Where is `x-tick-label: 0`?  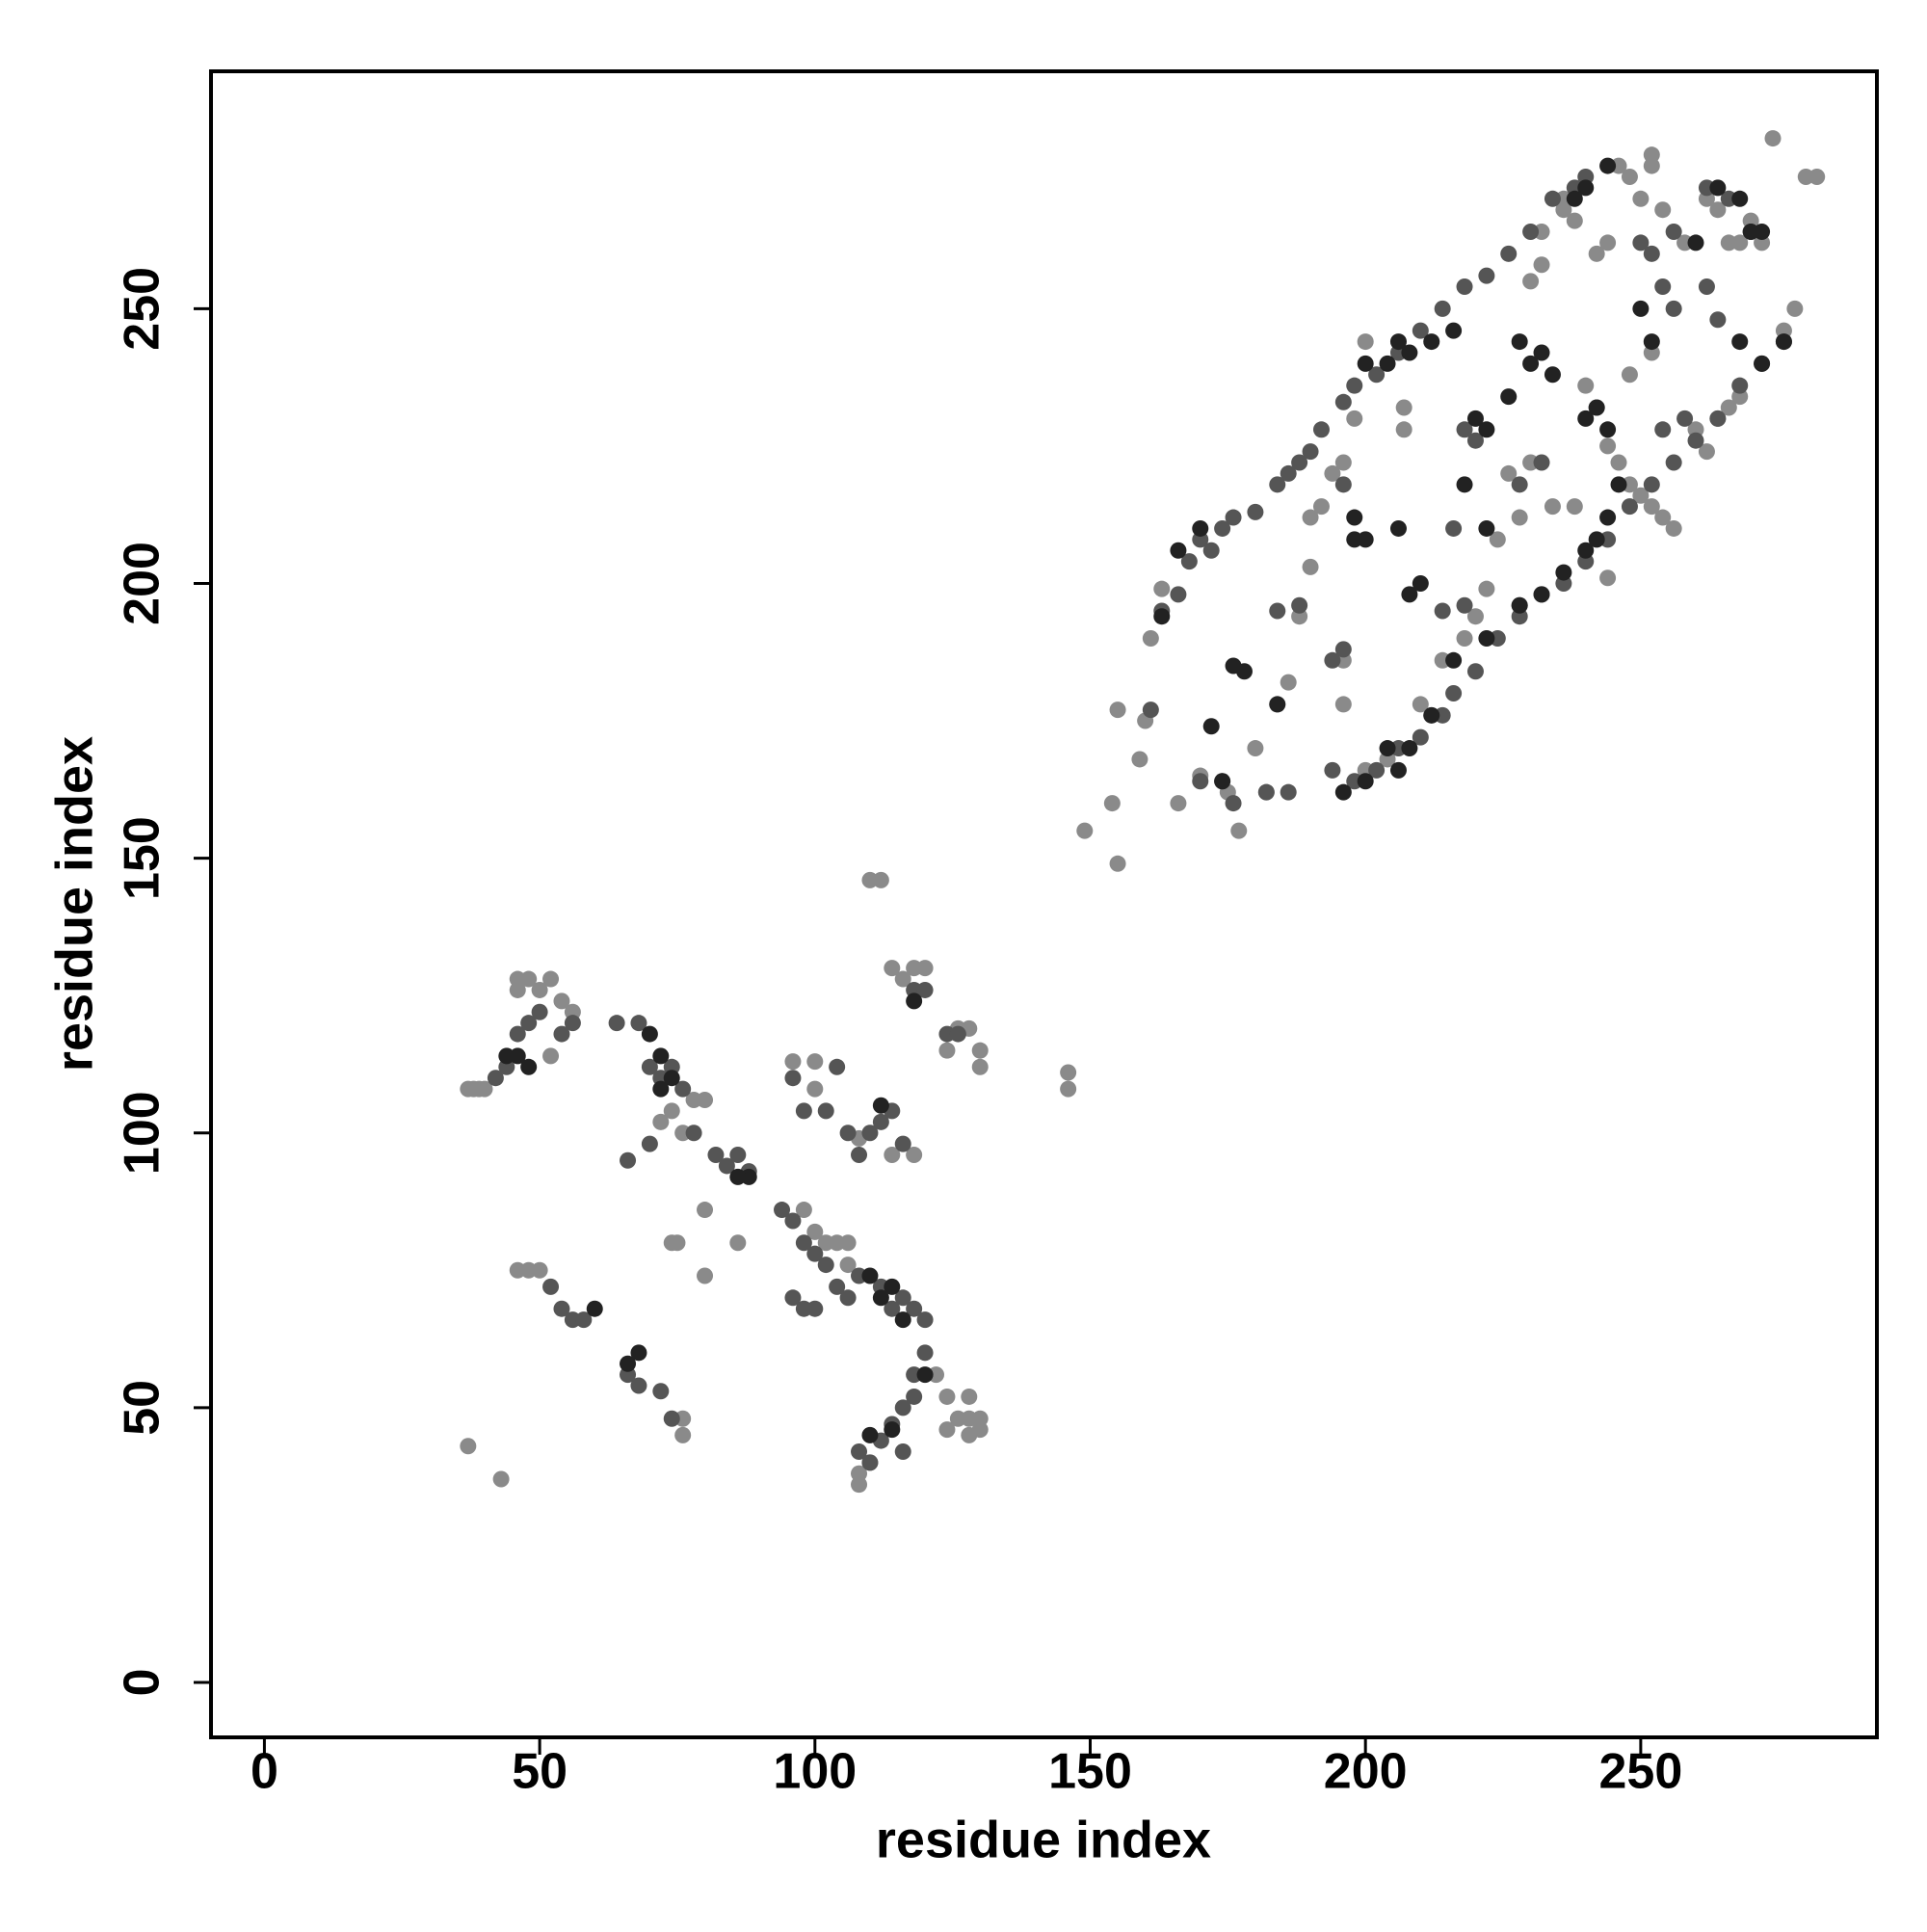 x-tick-label: 0 is located at coordinates (265, 1772).